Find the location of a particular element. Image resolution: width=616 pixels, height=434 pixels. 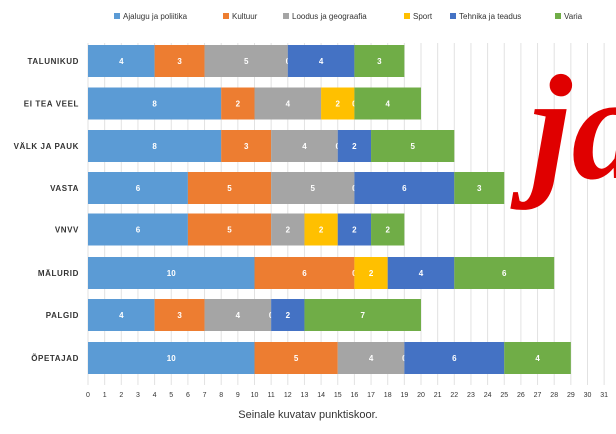

category-label: VNVV is located at coordinates (67, 230).